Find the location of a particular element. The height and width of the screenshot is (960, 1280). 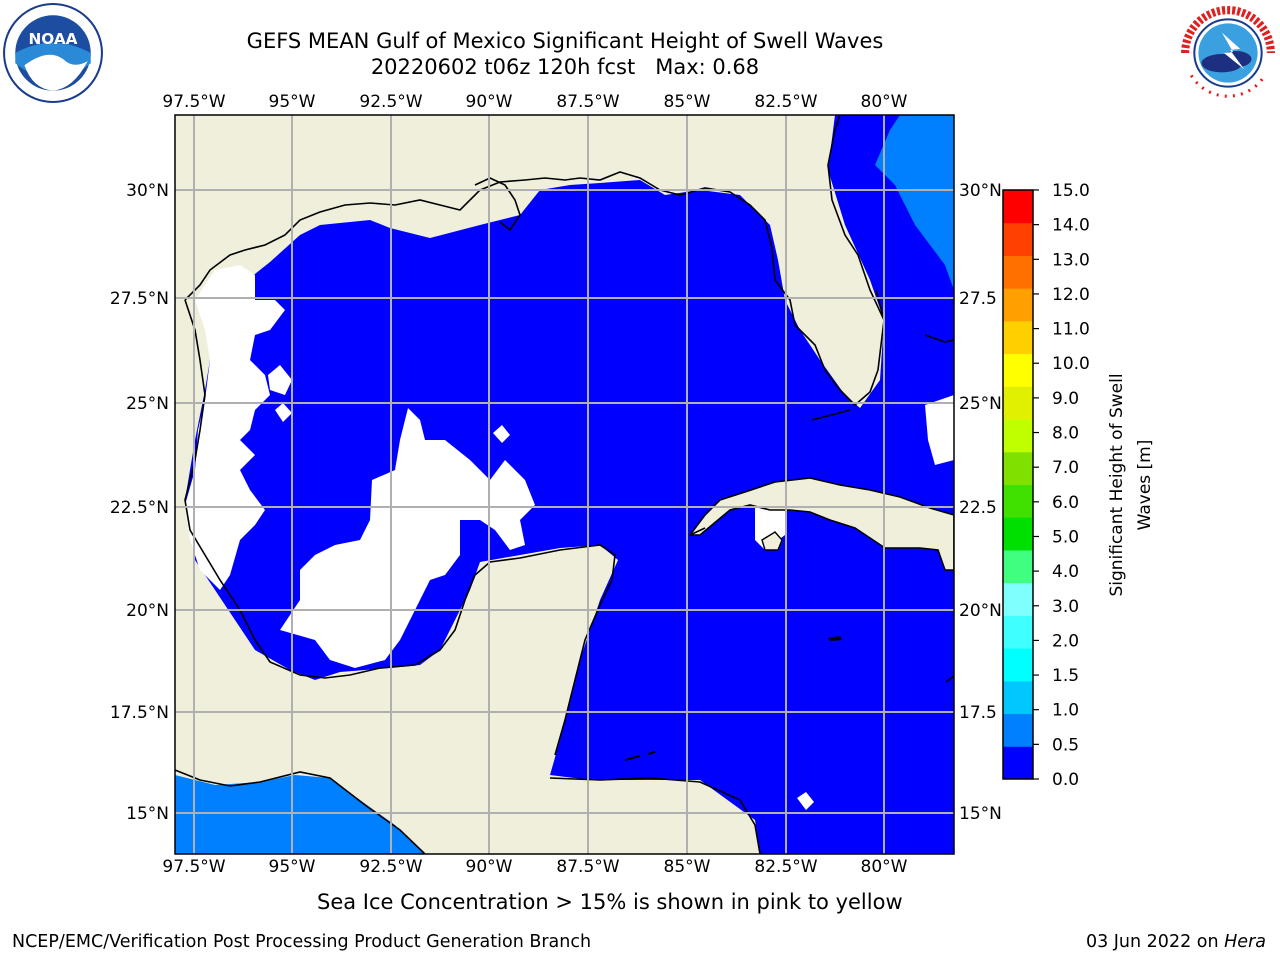

cayman-island is located at coordinates (835, 638).